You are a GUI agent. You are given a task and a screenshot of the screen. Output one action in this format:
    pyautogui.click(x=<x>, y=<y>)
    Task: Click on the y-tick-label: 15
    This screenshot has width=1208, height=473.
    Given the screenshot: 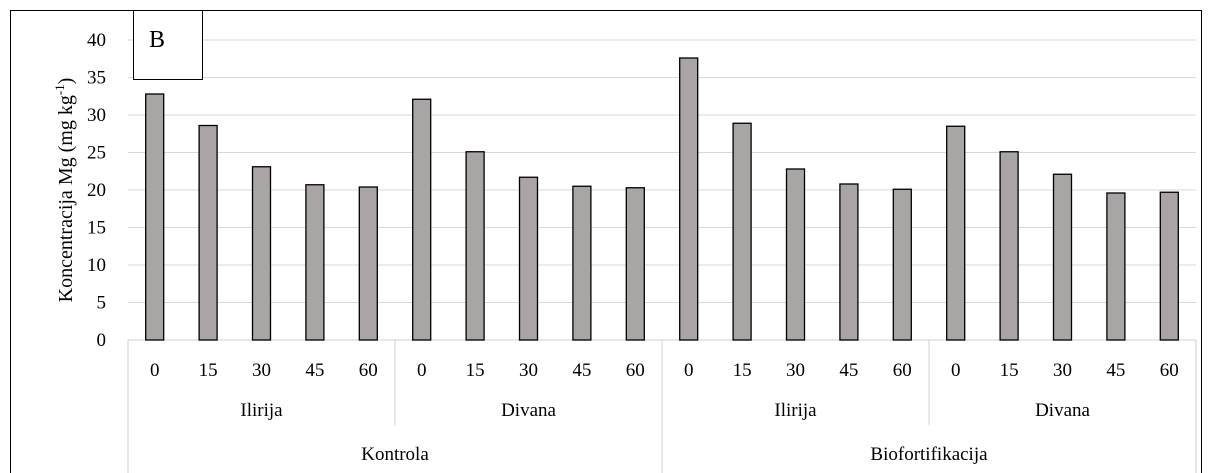 What is the action you would take?
    pyautogui.click(x=96, y=228)
    